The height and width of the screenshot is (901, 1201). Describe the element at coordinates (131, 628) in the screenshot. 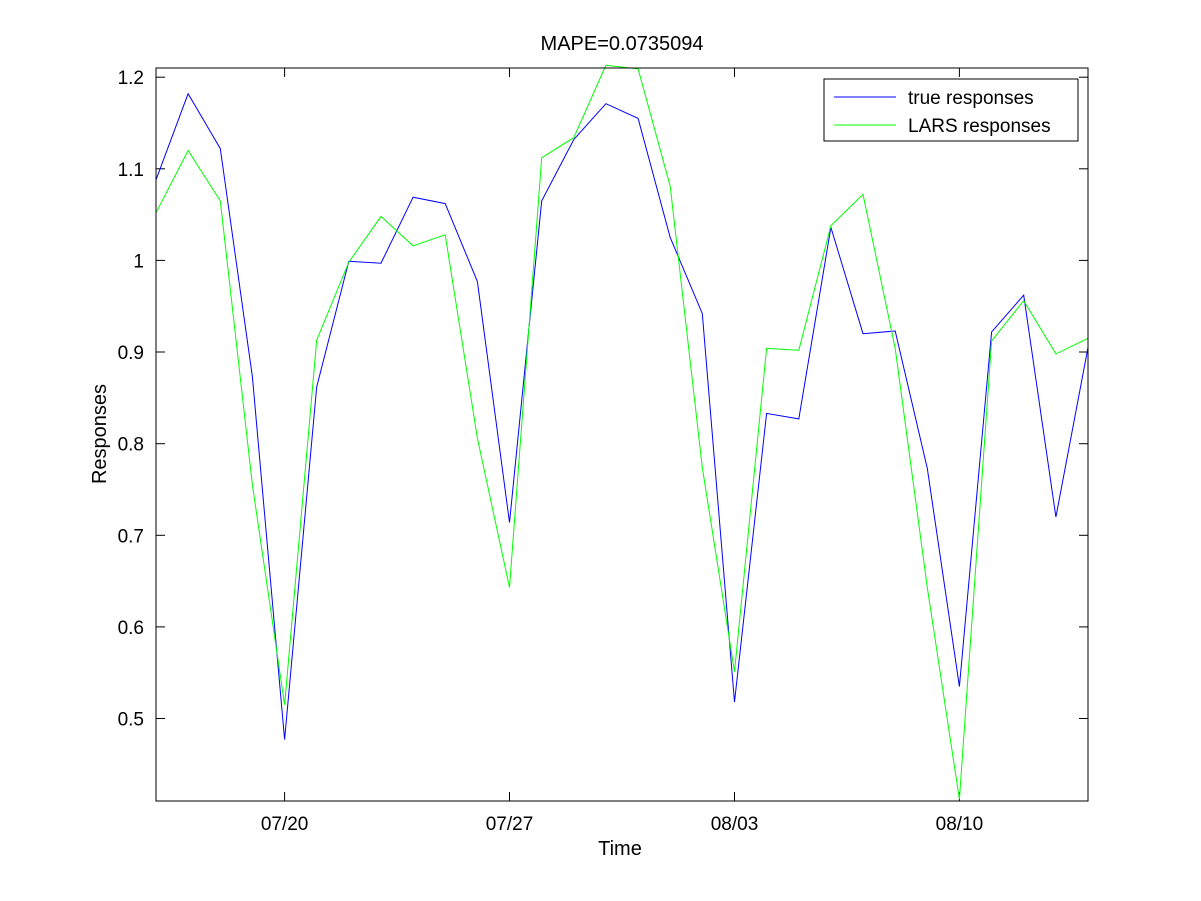

I see `y-tick-label: 0.6` at that location.